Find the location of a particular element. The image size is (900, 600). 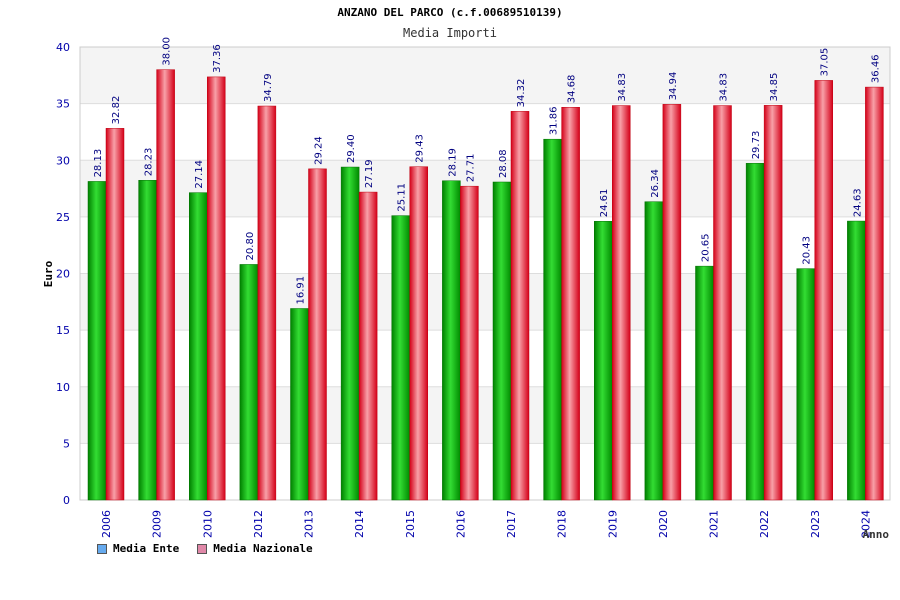

y-tick-label: 10 is located at coordinates (63, 387).